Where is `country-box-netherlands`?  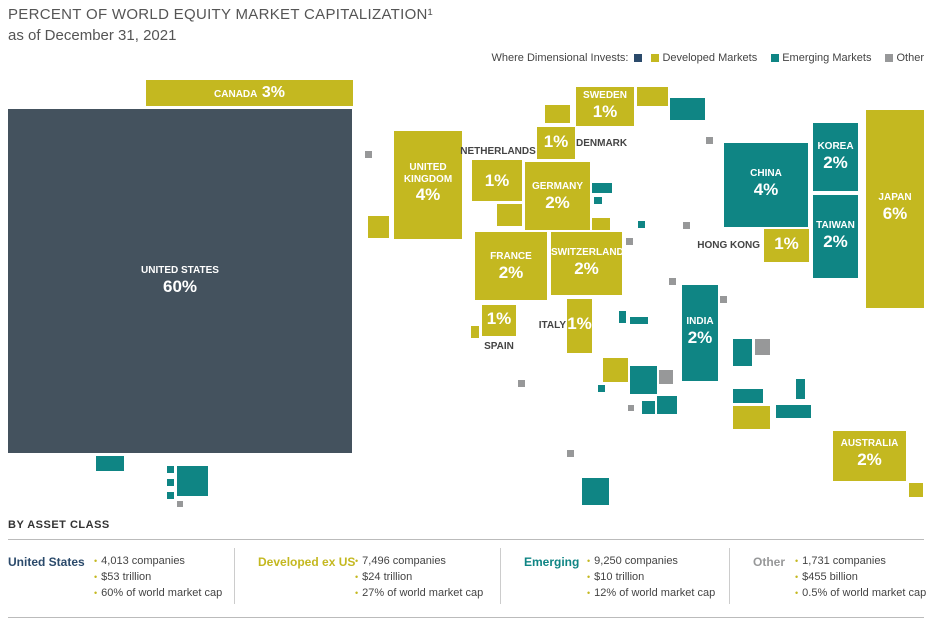 country-box-netherlands is located at coordinates (497, 180).